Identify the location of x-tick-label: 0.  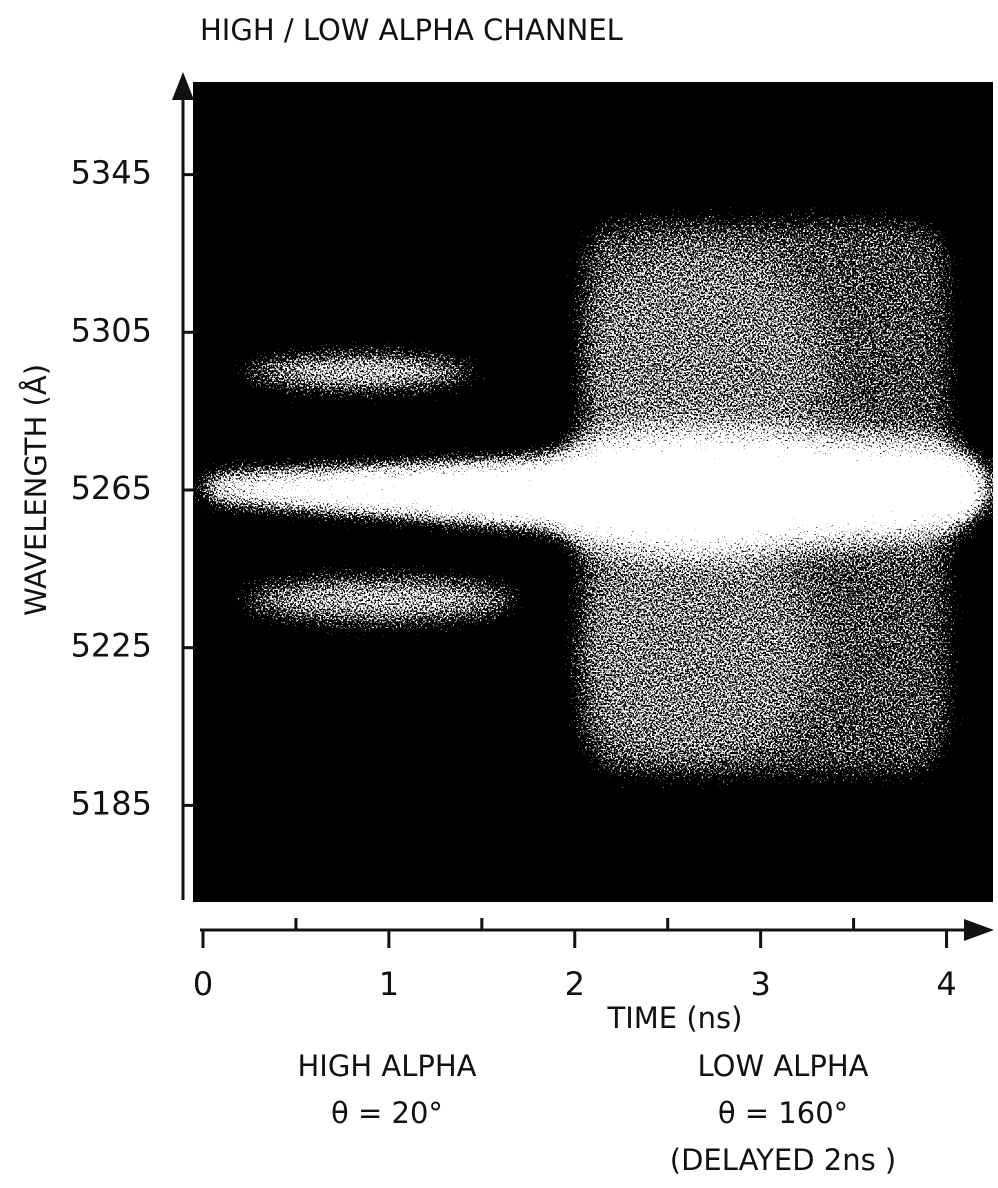
(203, 984).